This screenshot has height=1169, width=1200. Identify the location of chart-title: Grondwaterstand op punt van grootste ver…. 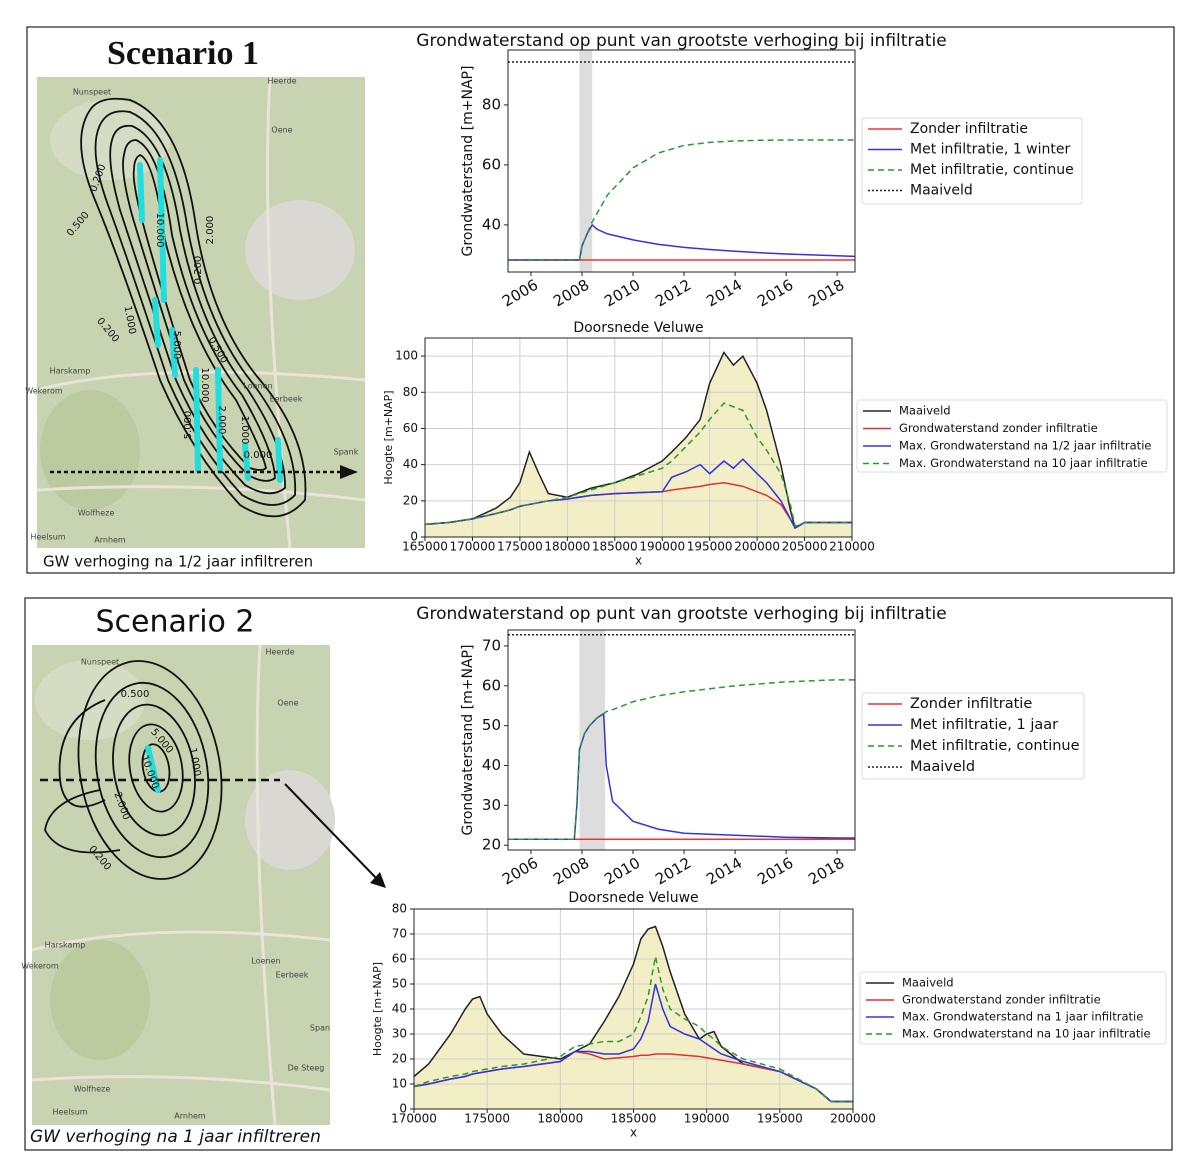
(681, 41).